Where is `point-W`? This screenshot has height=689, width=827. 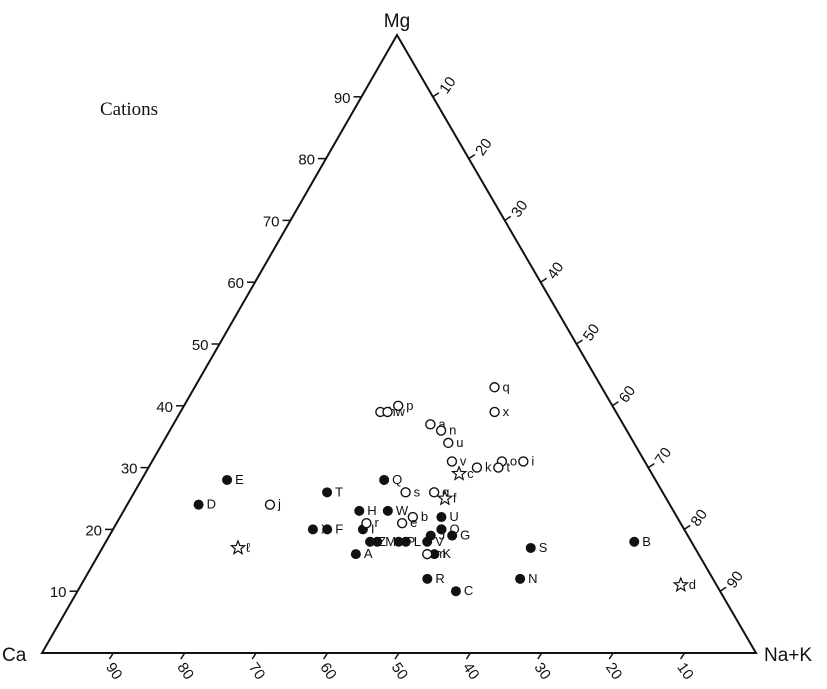 point-W is located at coordinates (387, 510).